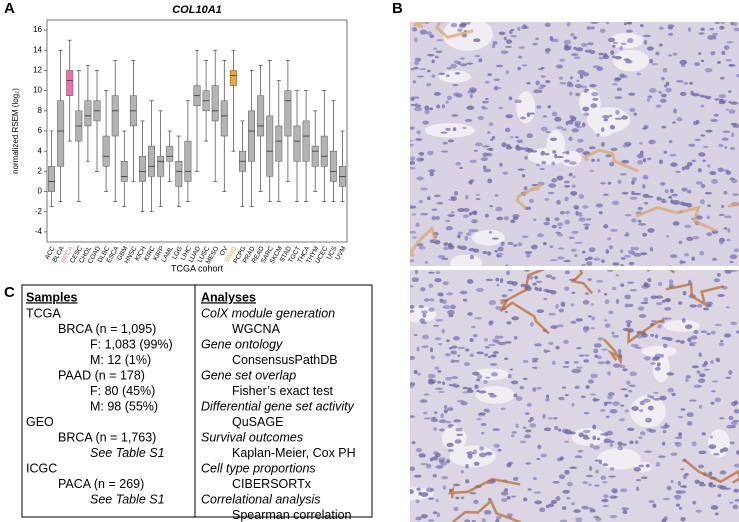 This screenshot has width=739, height=522. I want to click on y-tick-label: 12, so click(37, 70).